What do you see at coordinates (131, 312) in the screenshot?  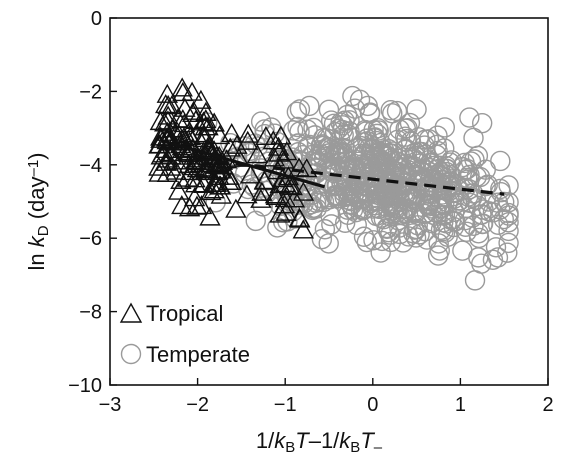 I see `legend-marker-tropical` at bounding box center [131, 312].